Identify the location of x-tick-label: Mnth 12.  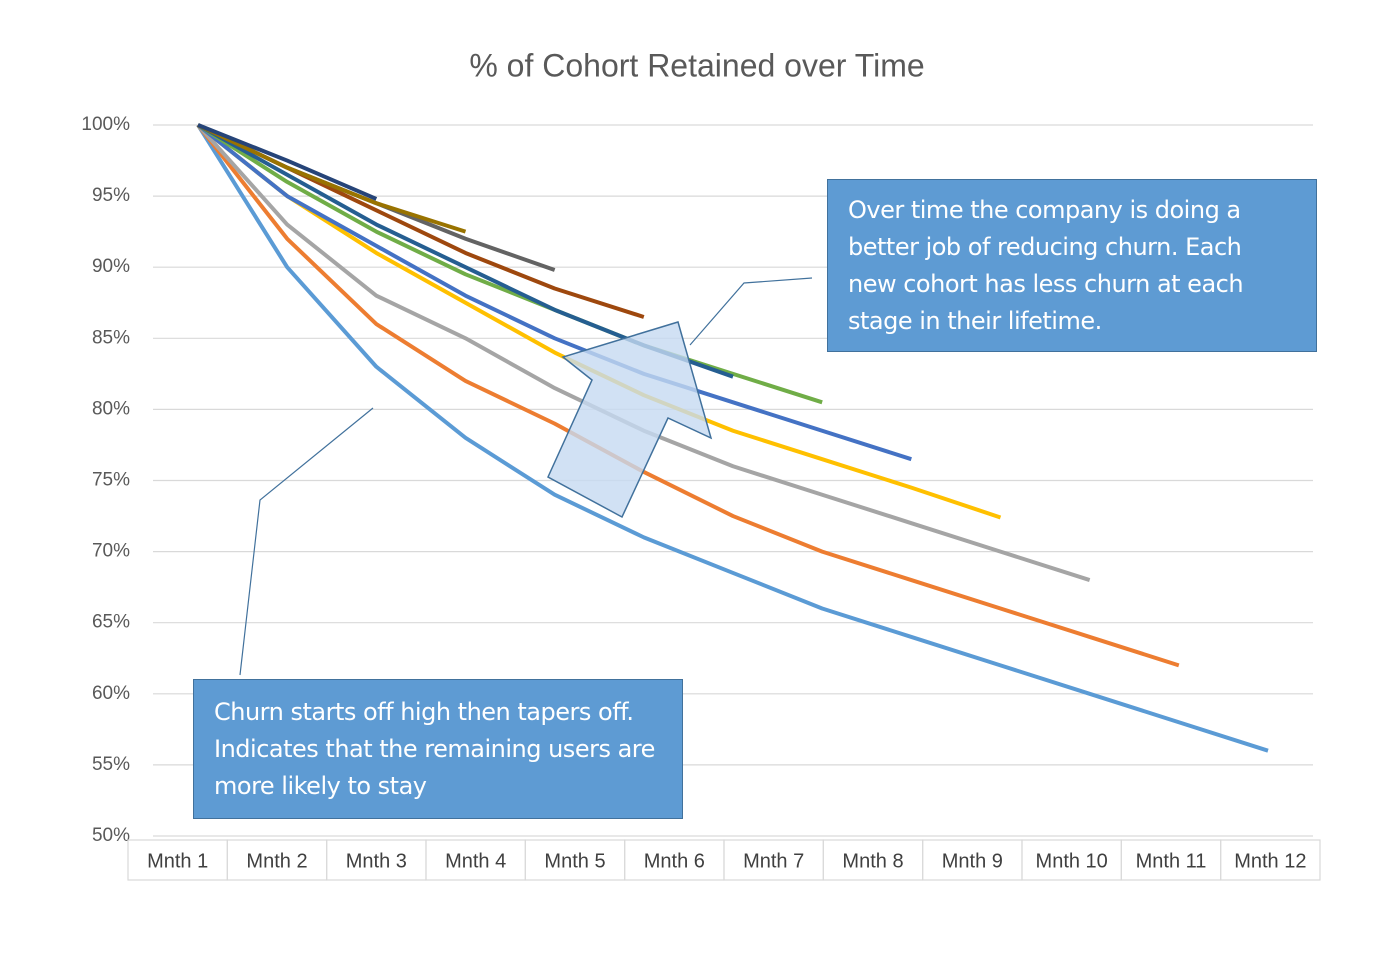
(1270, 861).